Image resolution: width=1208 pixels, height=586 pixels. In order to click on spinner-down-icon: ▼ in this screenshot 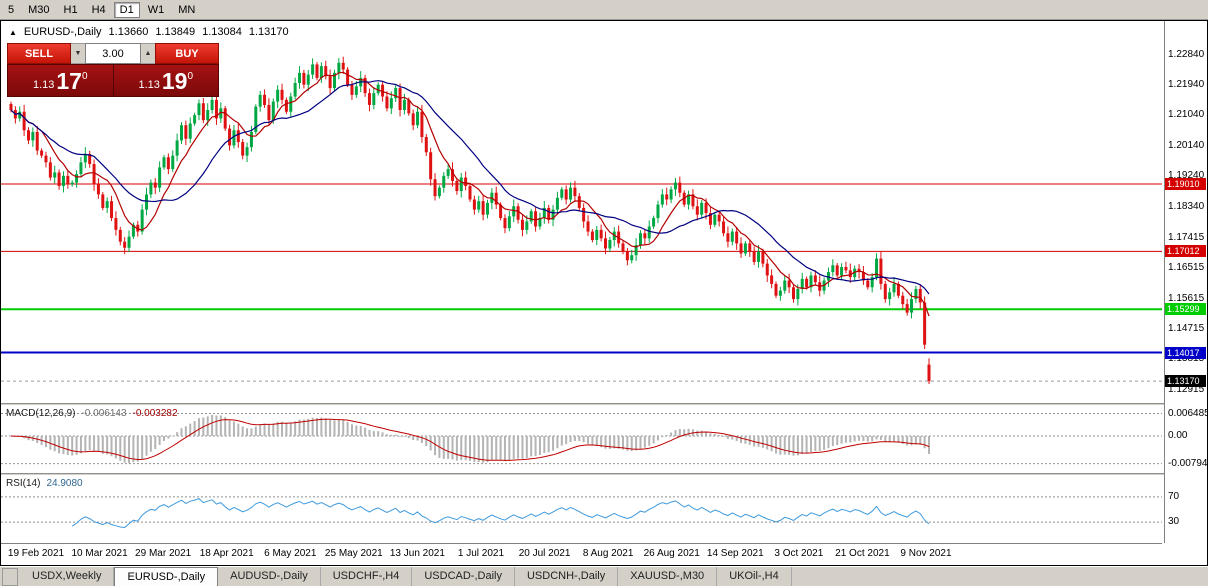, I will do `click(78, 53)`.